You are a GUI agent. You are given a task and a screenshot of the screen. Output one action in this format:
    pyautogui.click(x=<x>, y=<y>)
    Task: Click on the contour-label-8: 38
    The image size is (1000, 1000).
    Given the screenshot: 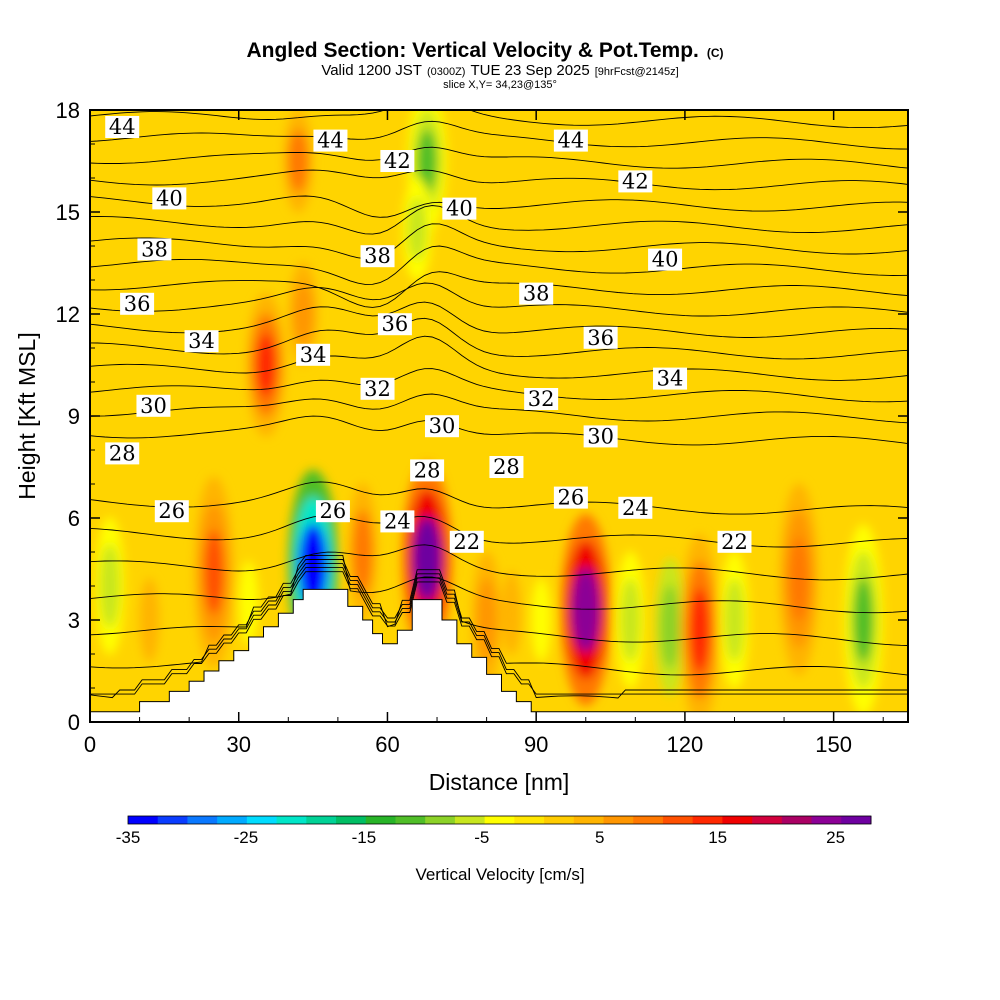 What is the action you would take?
    pyautogui.click(x=377, y=256)
    